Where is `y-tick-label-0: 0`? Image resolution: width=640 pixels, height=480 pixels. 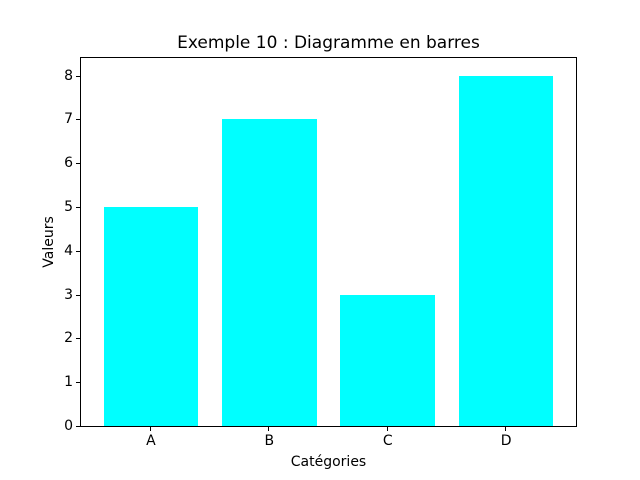
y-tick-label-0: 0 is located at coordinates (68, 426).